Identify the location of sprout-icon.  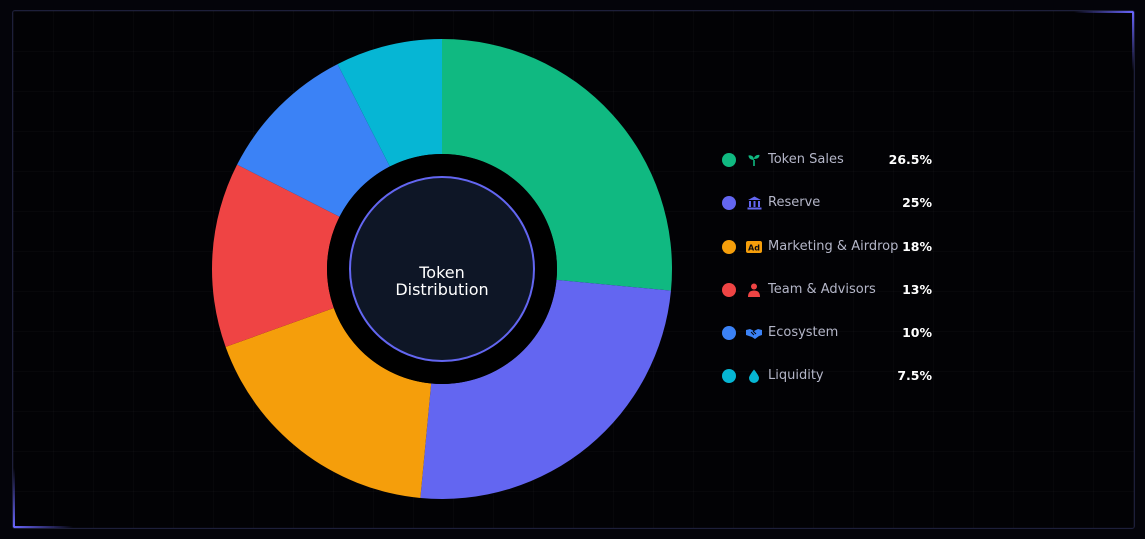
(754, 160).